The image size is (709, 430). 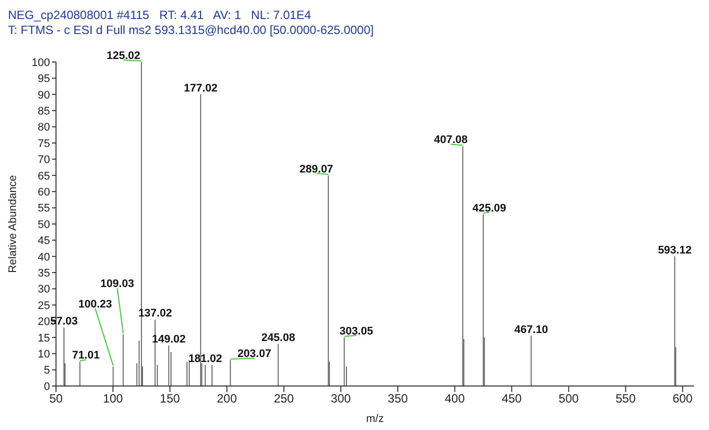 I want to click on y-tick-label: 10, so click(x=44, y=354).